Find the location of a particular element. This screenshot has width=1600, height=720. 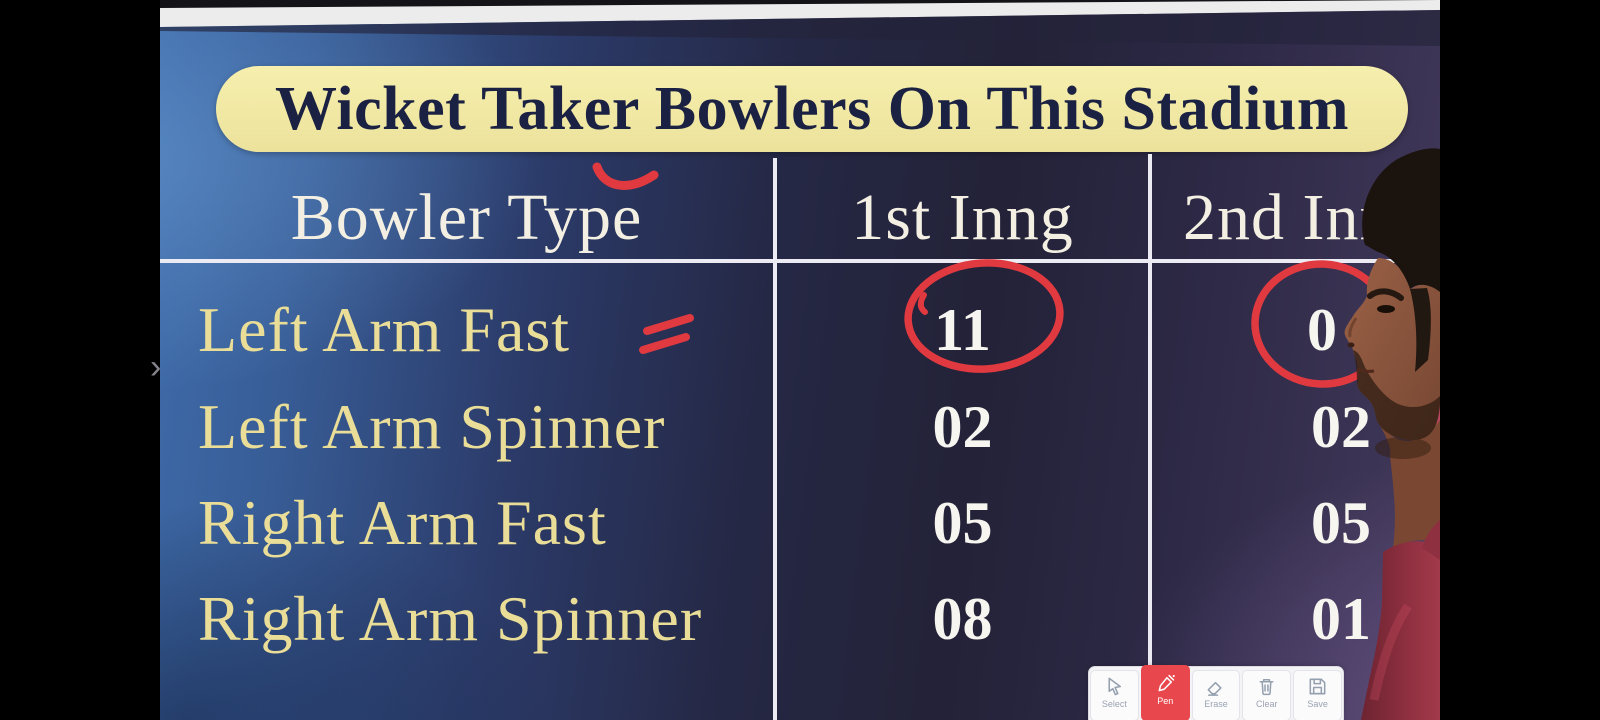

row-value-1st-inng: 11 is located at coordinates (962, 330).